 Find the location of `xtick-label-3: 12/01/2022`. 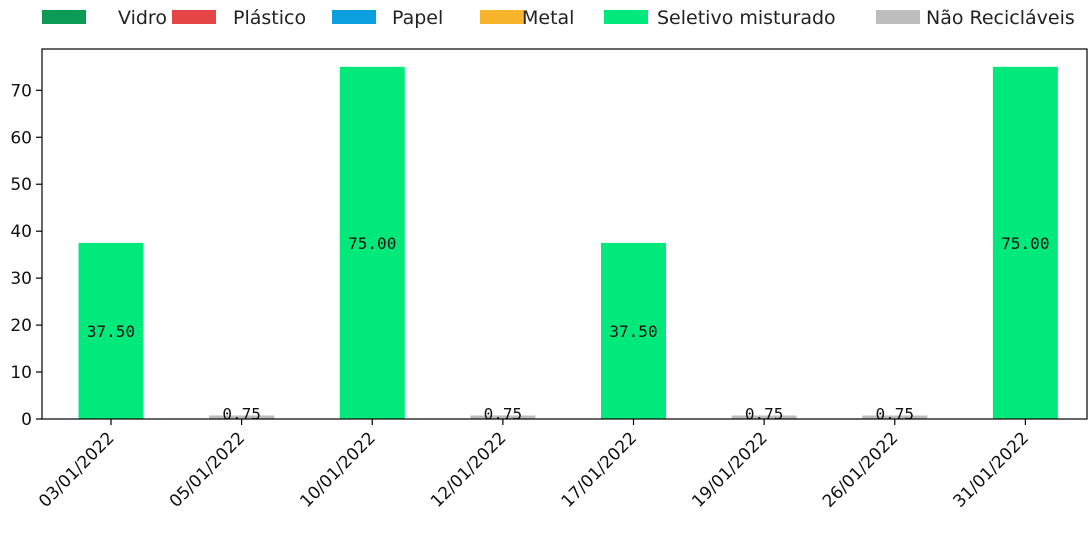

xtick-label-3: 12/01/2022 is located at coordinates (468, 469).